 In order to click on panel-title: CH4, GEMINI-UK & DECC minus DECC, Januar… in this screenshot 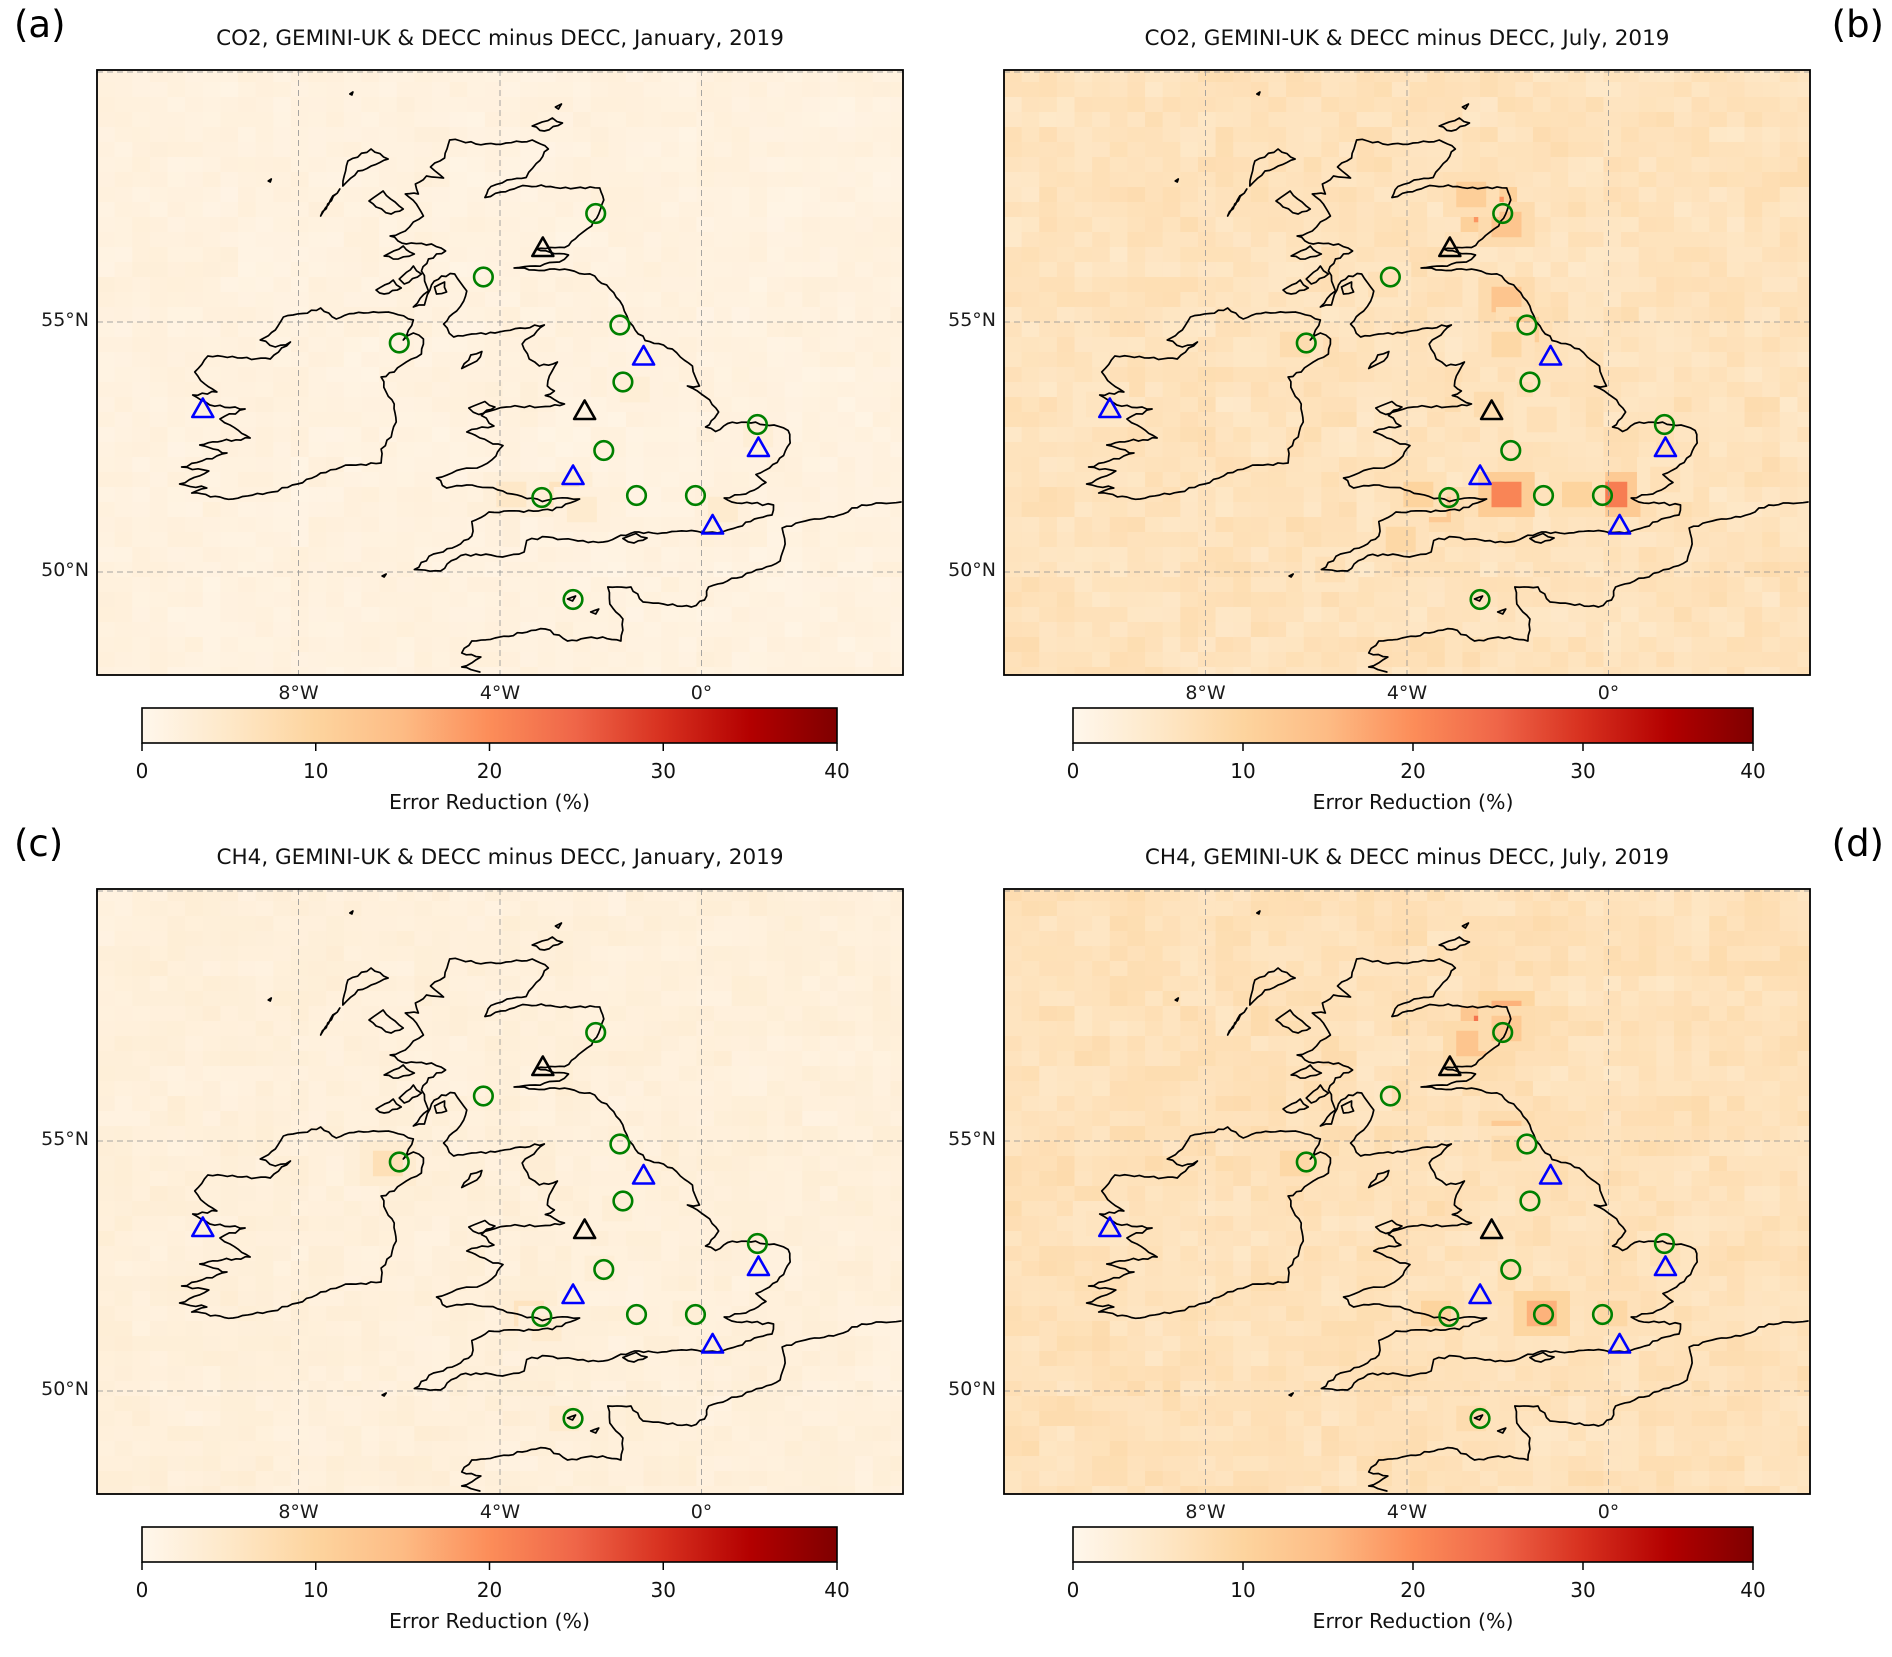, I will do `click(500, 857)`.